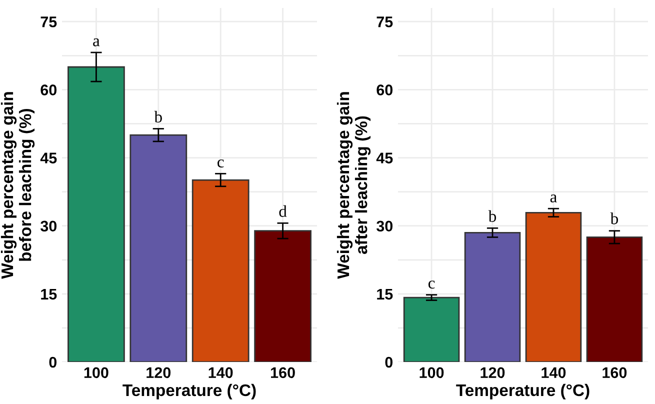 The height and width of the screenshot is (404, 655). Describe the element at coordinates (353, 185) in the screenshot. I see `y-axis-title: Weight percentage gain after leaching (%)` at that location.